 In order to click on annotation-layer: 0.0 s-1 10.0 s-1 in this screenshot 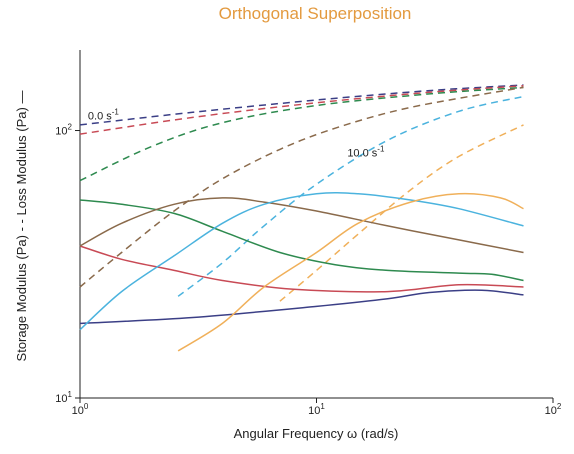, I will do `click(236, 133)`.